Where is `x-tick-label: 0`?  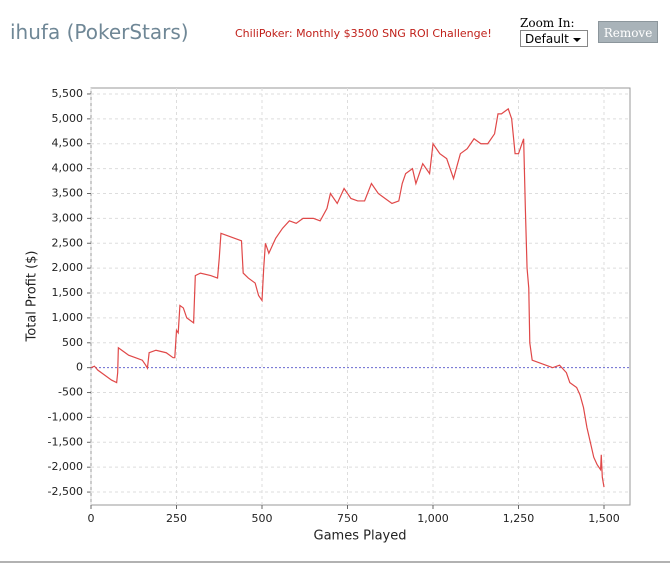 x-tick-label: 0 is located at coordinates (91, 518).